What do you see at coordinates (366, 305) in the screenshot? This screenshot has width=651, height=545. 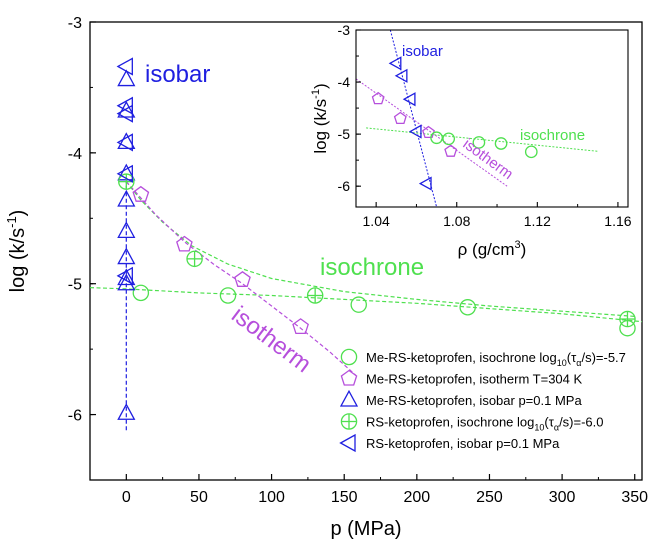 I see `fit-line-isochrone_me_fit` at bounding box center [366, 305].